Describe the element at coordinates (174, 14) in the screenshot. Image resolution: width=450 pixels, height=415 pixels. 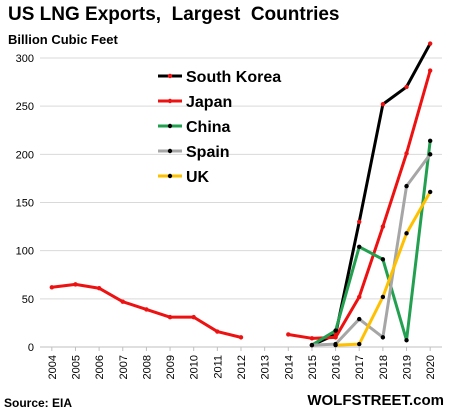
I see `chart-title: US LNG Exports, Largest Countries` at that location.